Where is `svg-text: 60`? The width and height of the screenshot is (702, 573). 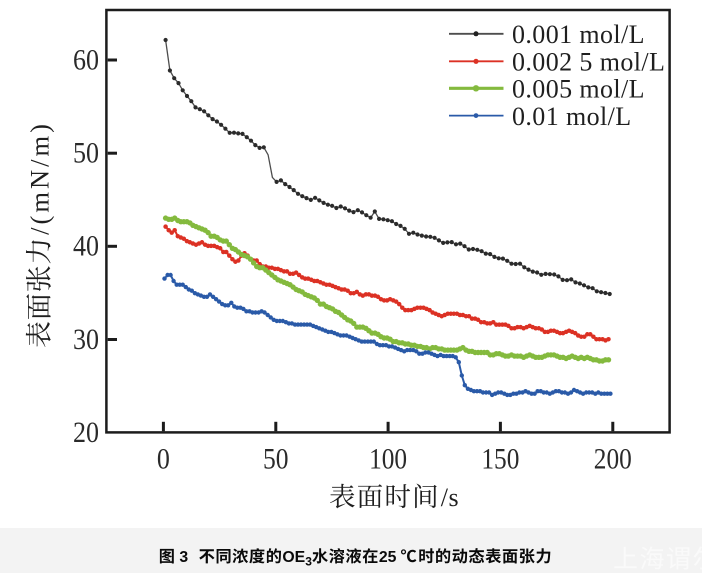
svg-text: 60 is located at coordinates (86, 60).